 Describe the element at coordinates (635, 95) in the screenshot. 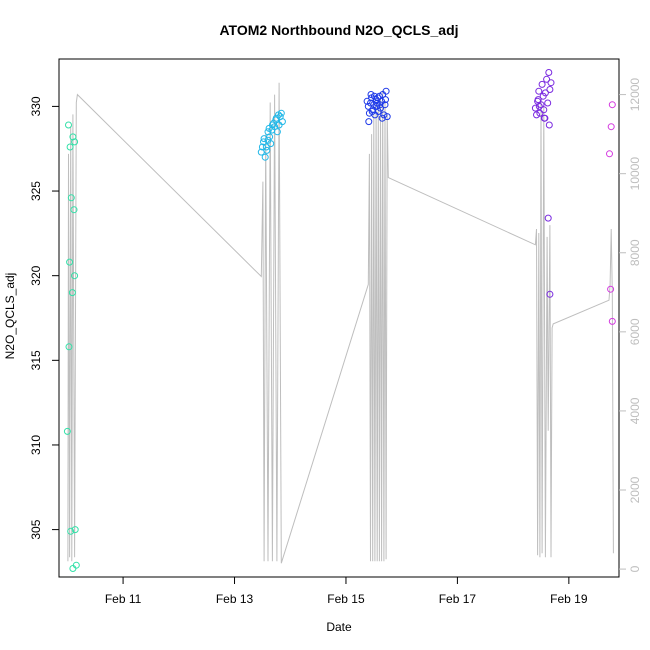

I see `y2-tick-label-6: 12000` at that location.